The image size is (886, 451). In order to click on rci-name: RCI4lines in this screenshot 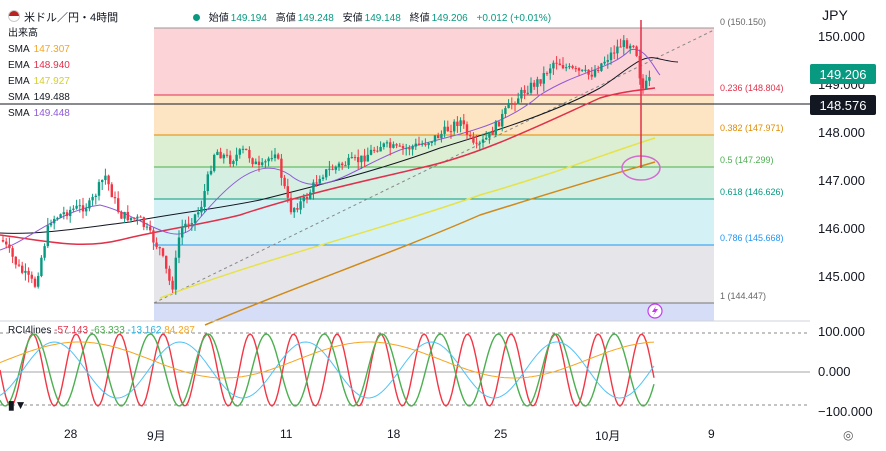, I will do `click(30, 330)`.